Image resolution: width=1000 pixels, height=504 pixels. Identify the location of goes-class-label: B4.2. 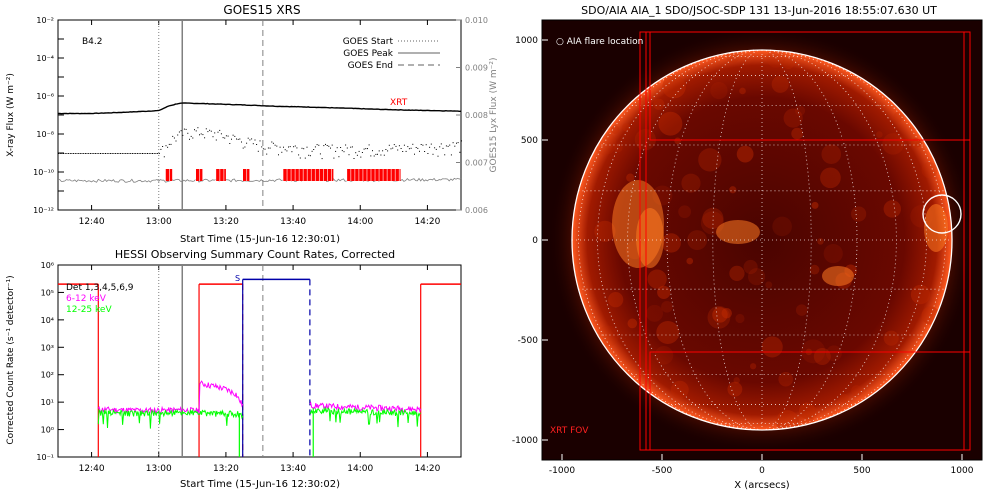
(92, 42).